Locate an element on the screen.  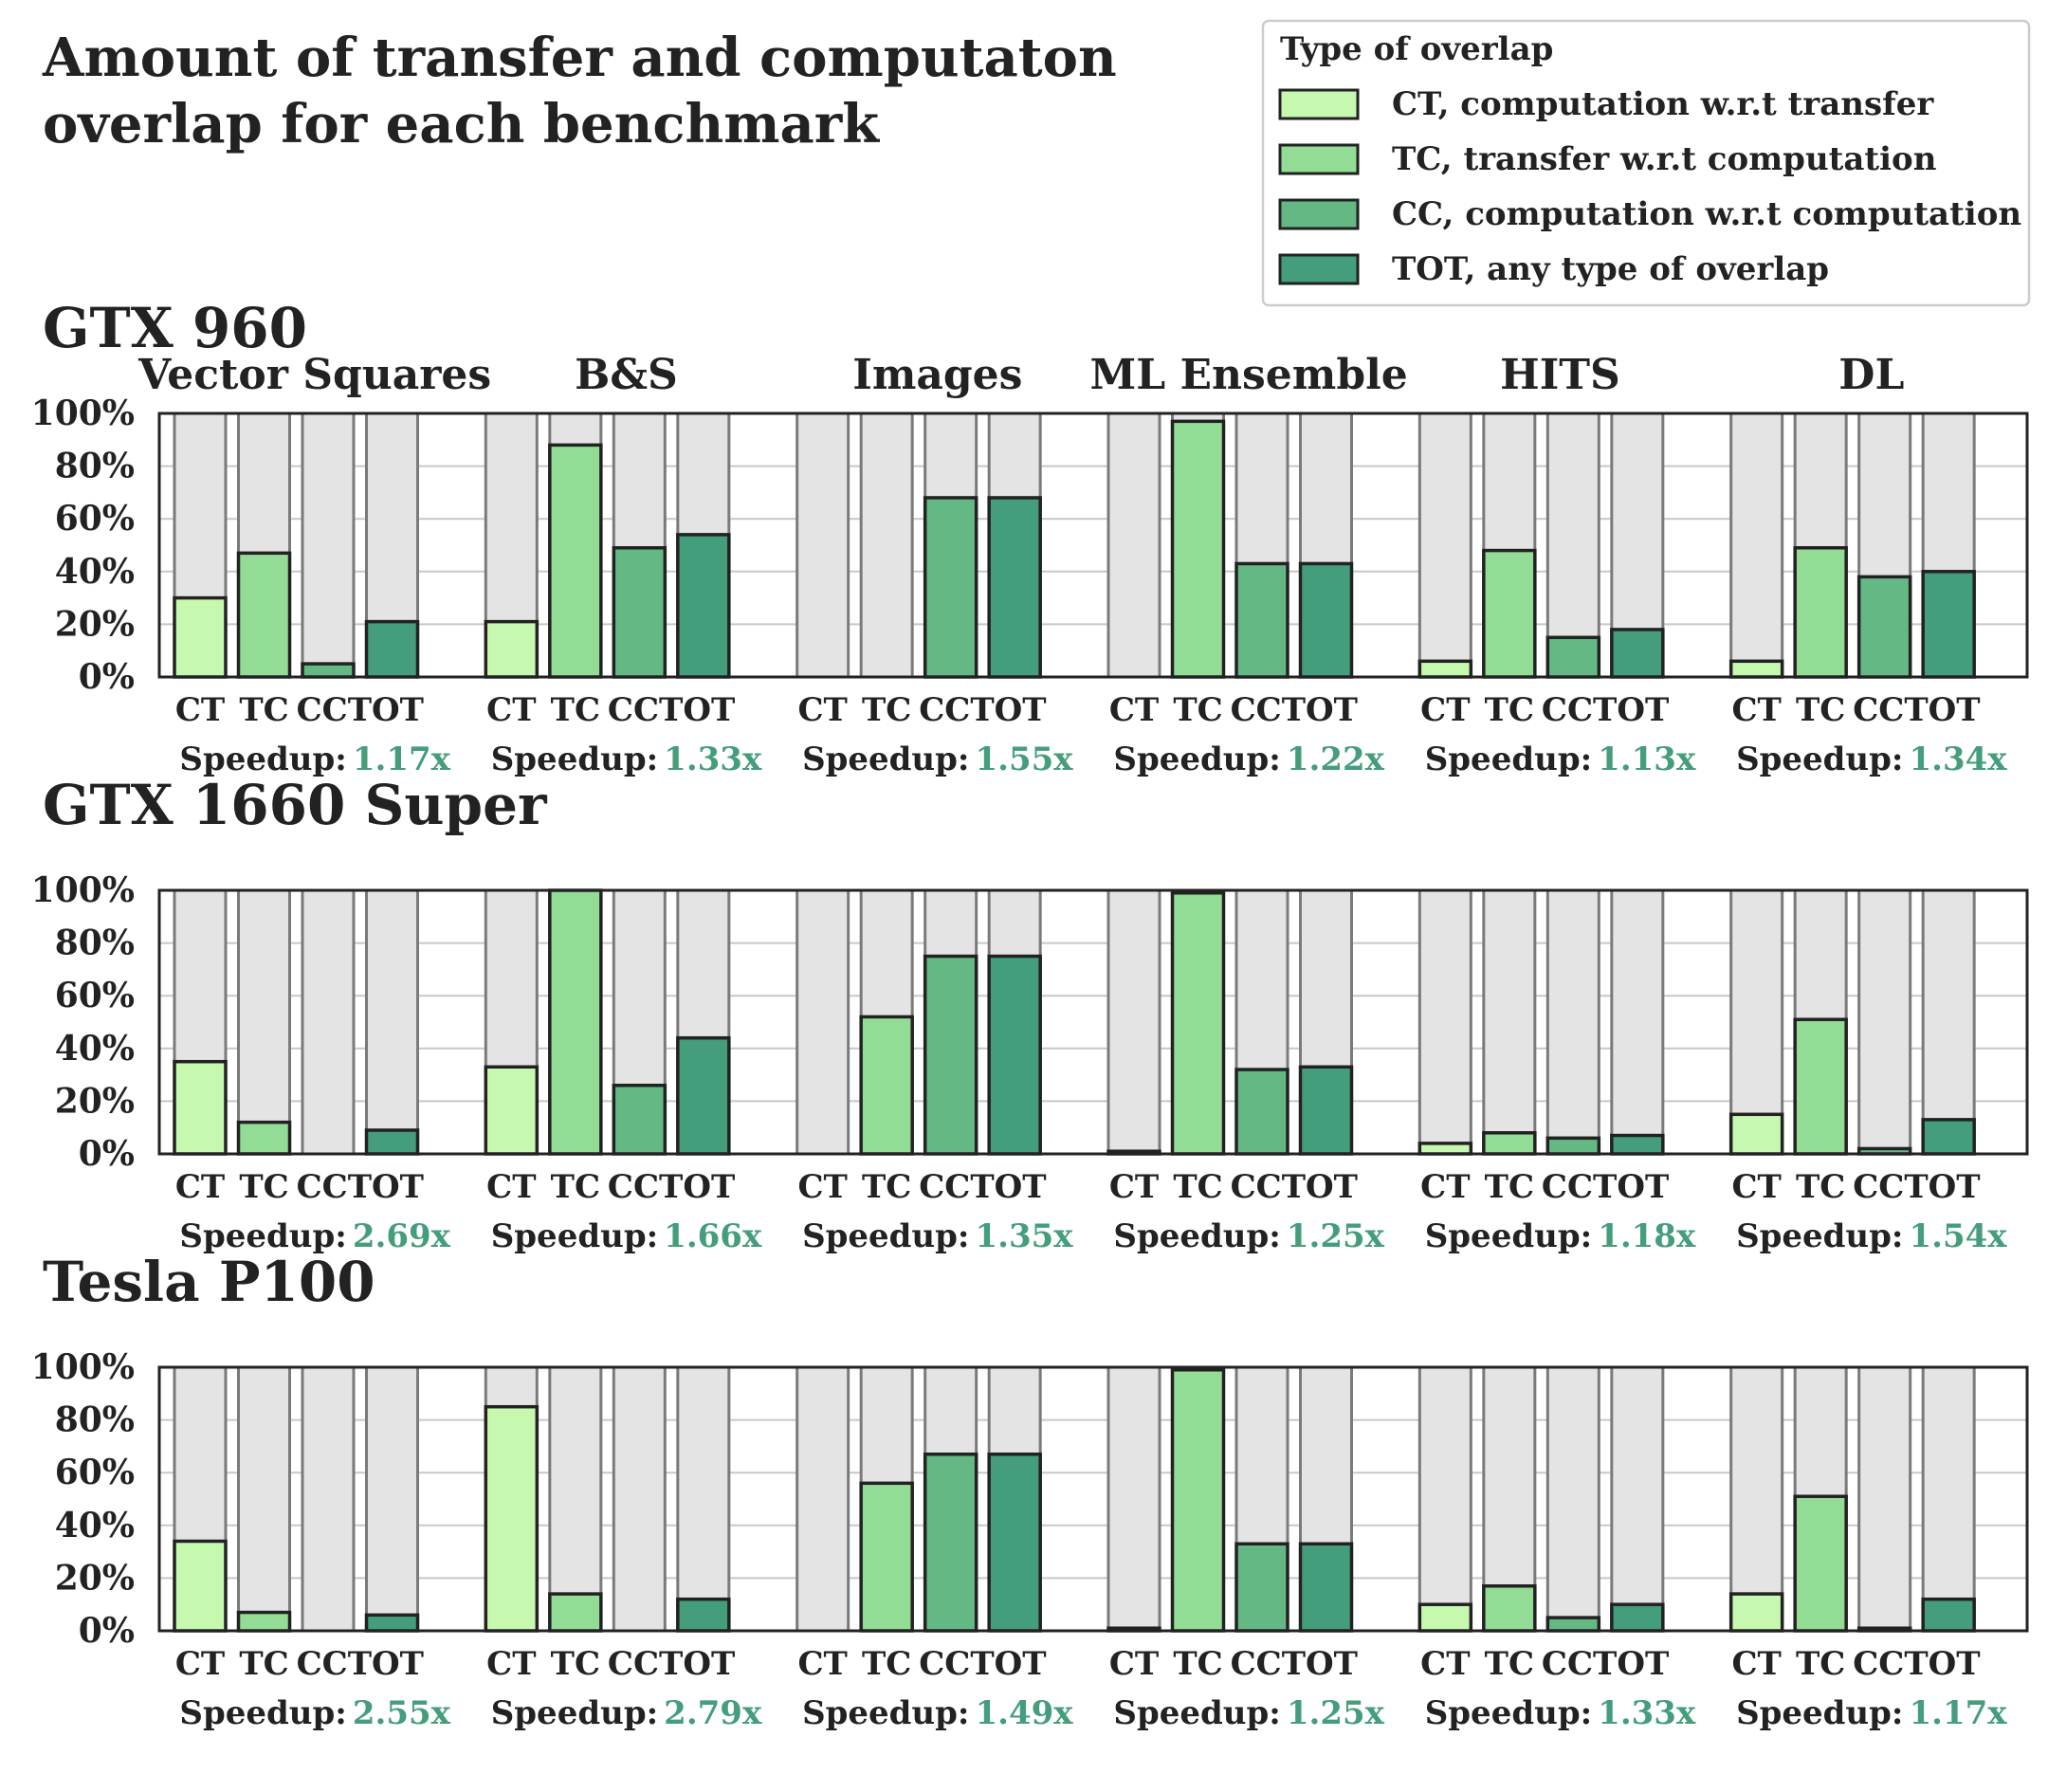
benchmark-group: CT TC CCTOT Speedup: 1.54x is located at coordinates (1867, 1071).